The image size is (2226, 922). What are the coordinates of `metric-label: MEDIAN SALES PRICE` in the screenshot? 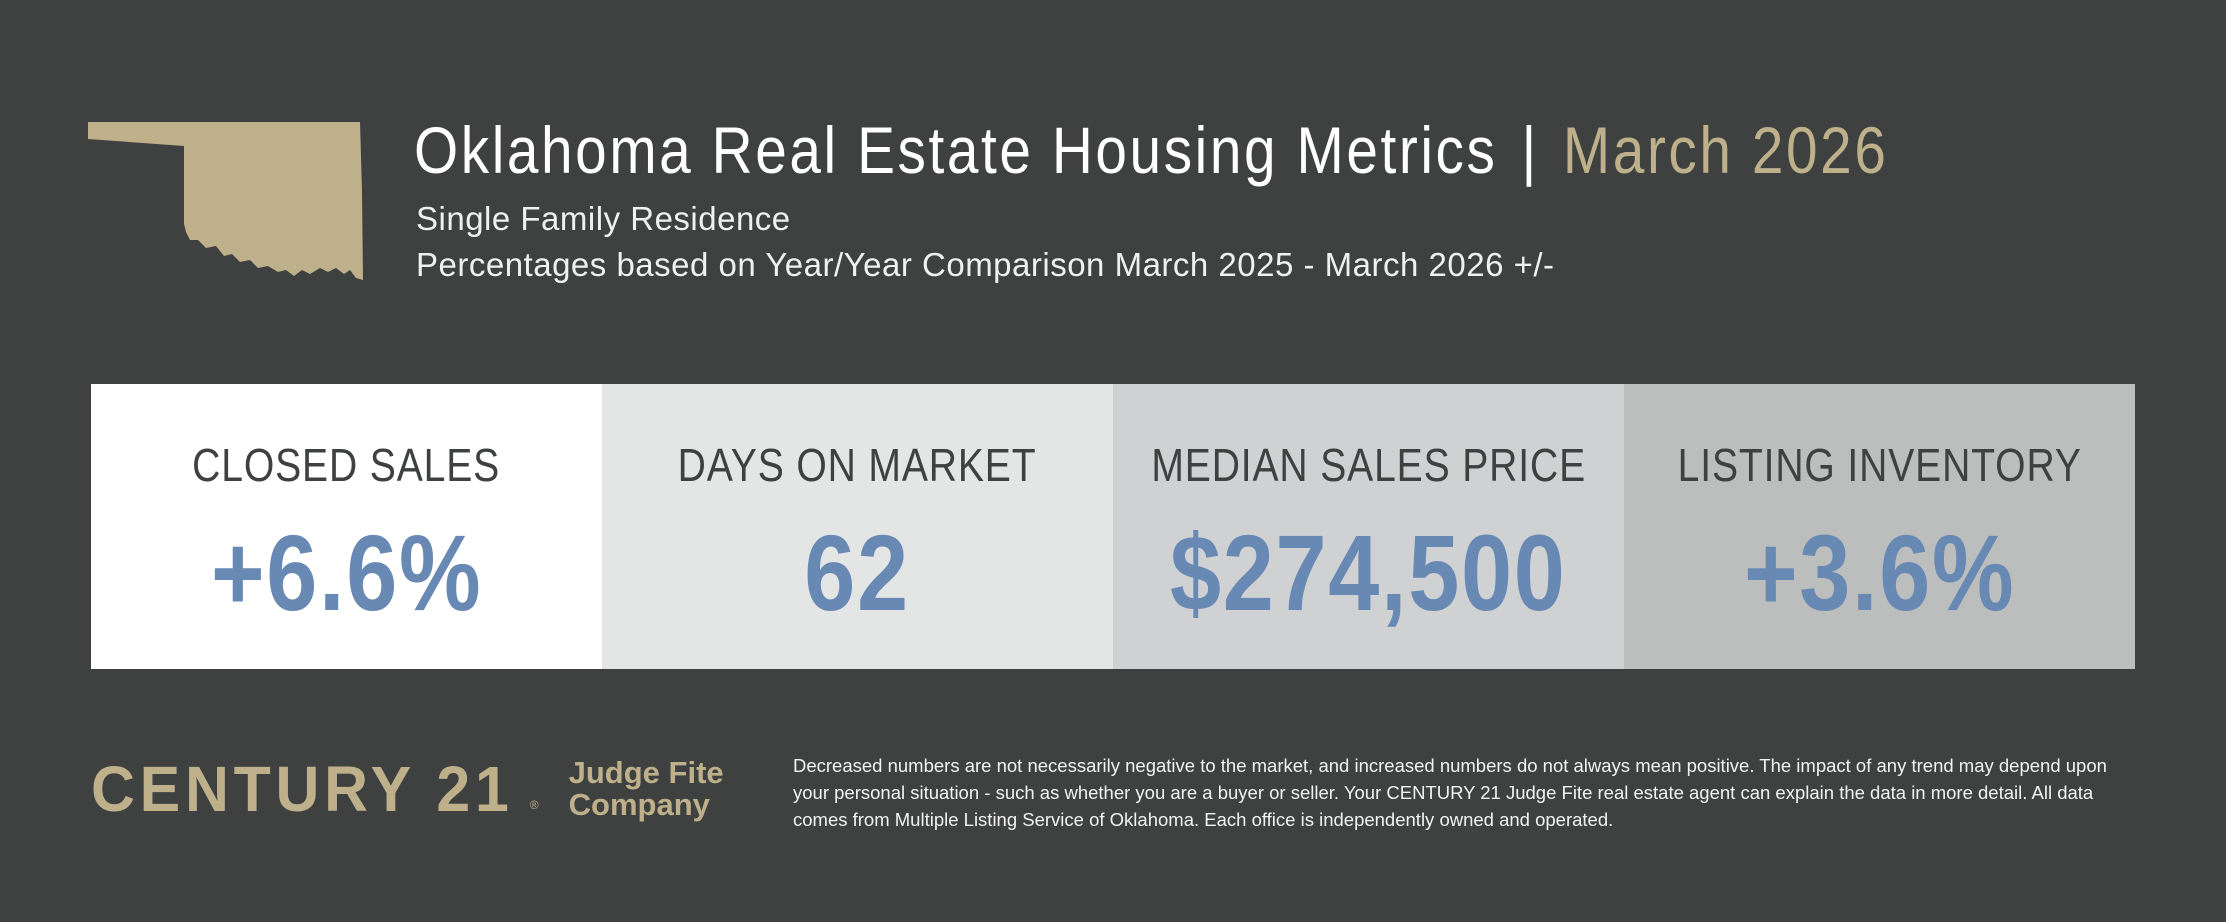 It's located at (1368, 465).